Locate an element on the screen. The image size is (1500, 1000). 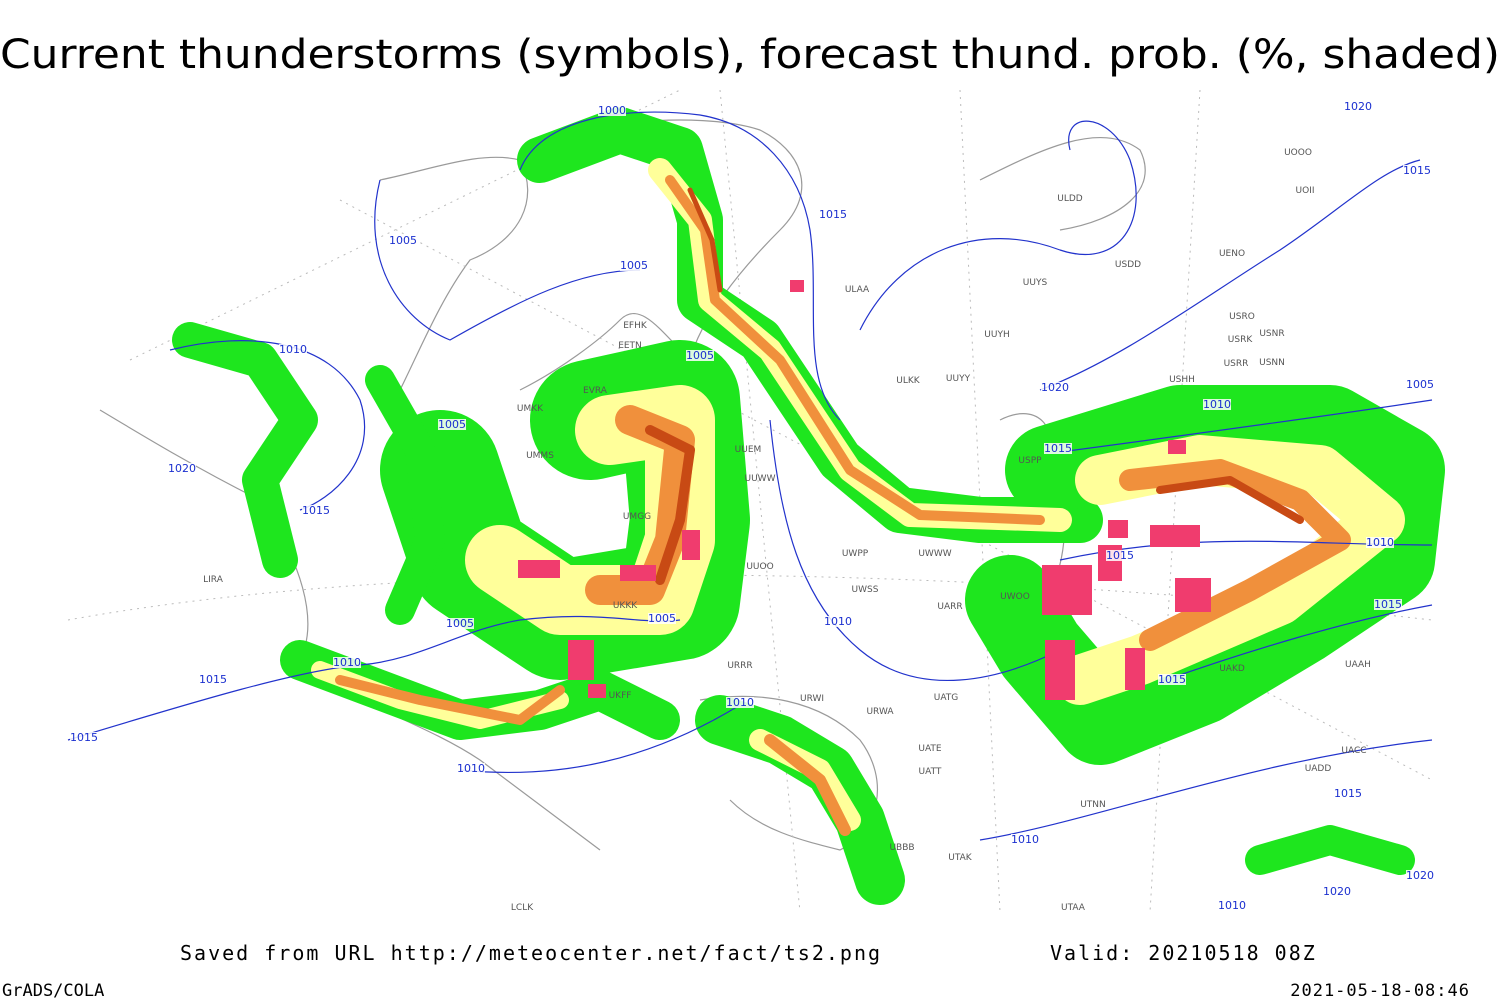
station-label: UATT is located at coordinates (930, 772).